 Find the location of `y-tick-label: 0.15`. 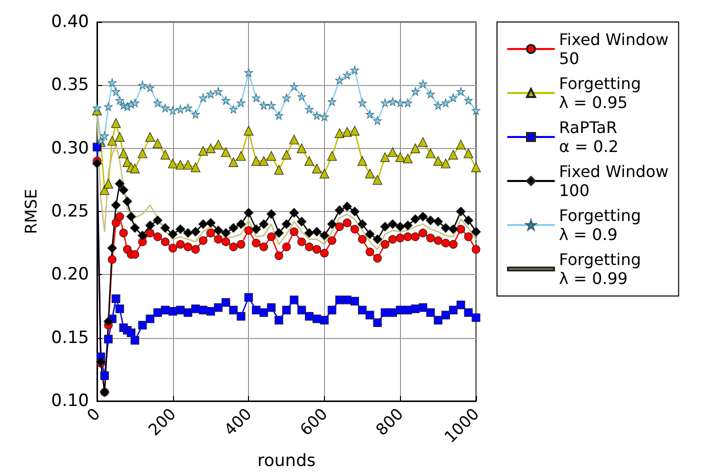

y-tick-label: 0.15 is located at coordinates (70, 338).